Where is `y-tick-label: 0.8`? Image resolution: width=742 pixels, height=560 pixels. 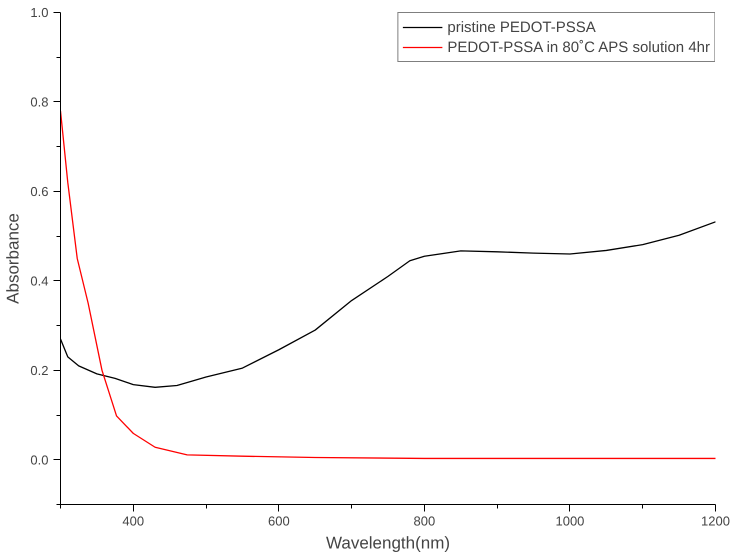
y-tick-label: 0.8 is located at coordinates (39, 102).